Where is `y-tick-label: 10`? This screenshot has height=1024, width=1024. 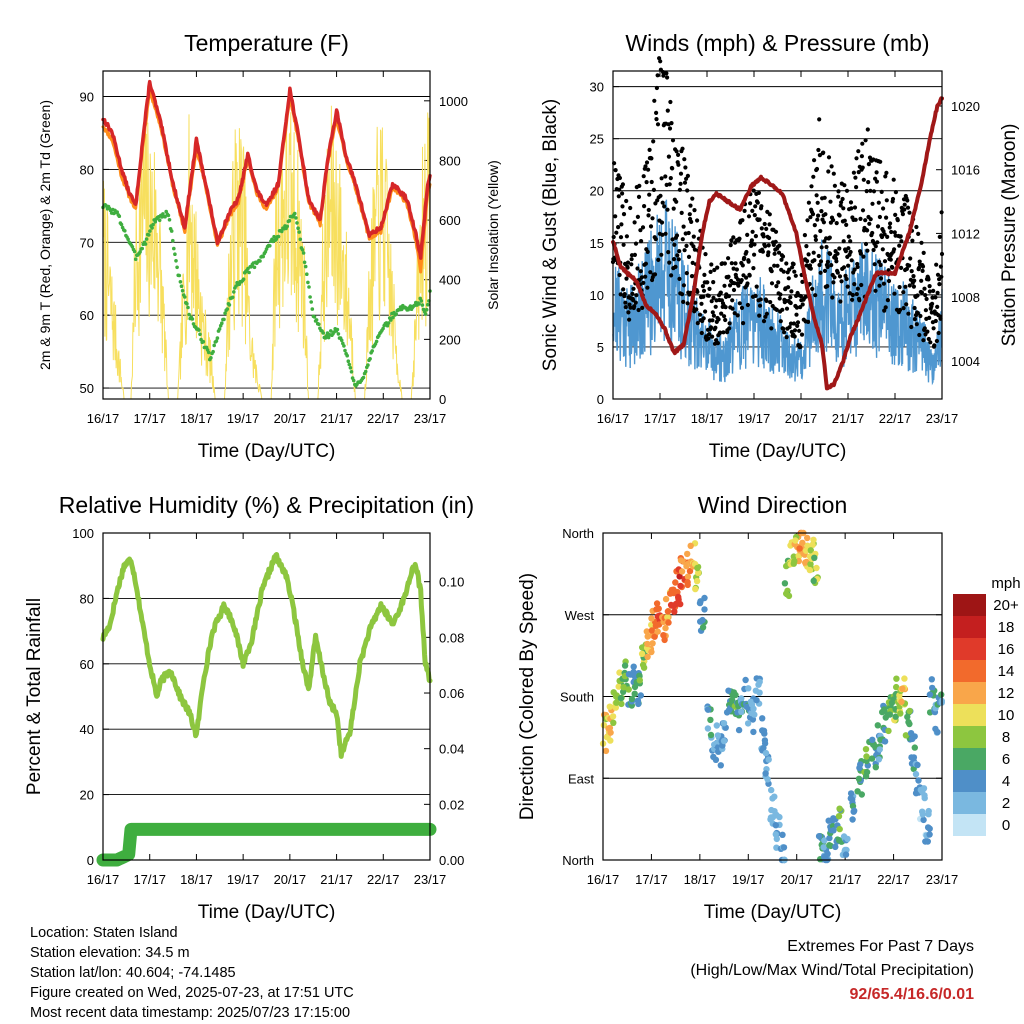
y-tick-label: 10 is located at coordinates (597, 295).